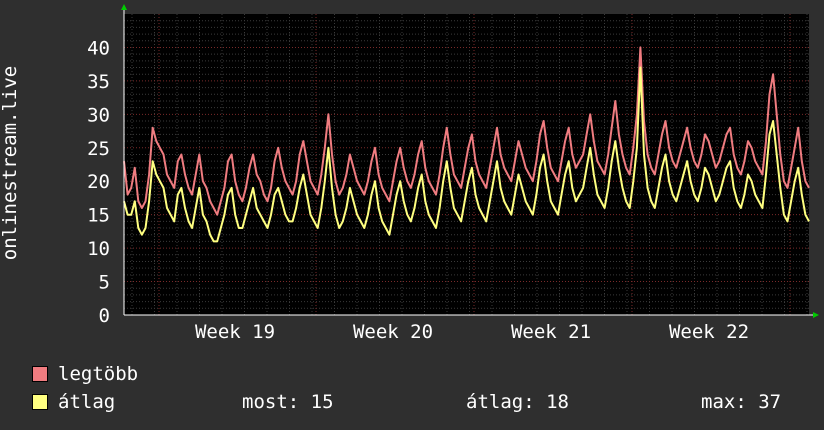  Describe the element at coordinates (40, 374) in the screenshot. I see `legend-swatch-max` at that location.